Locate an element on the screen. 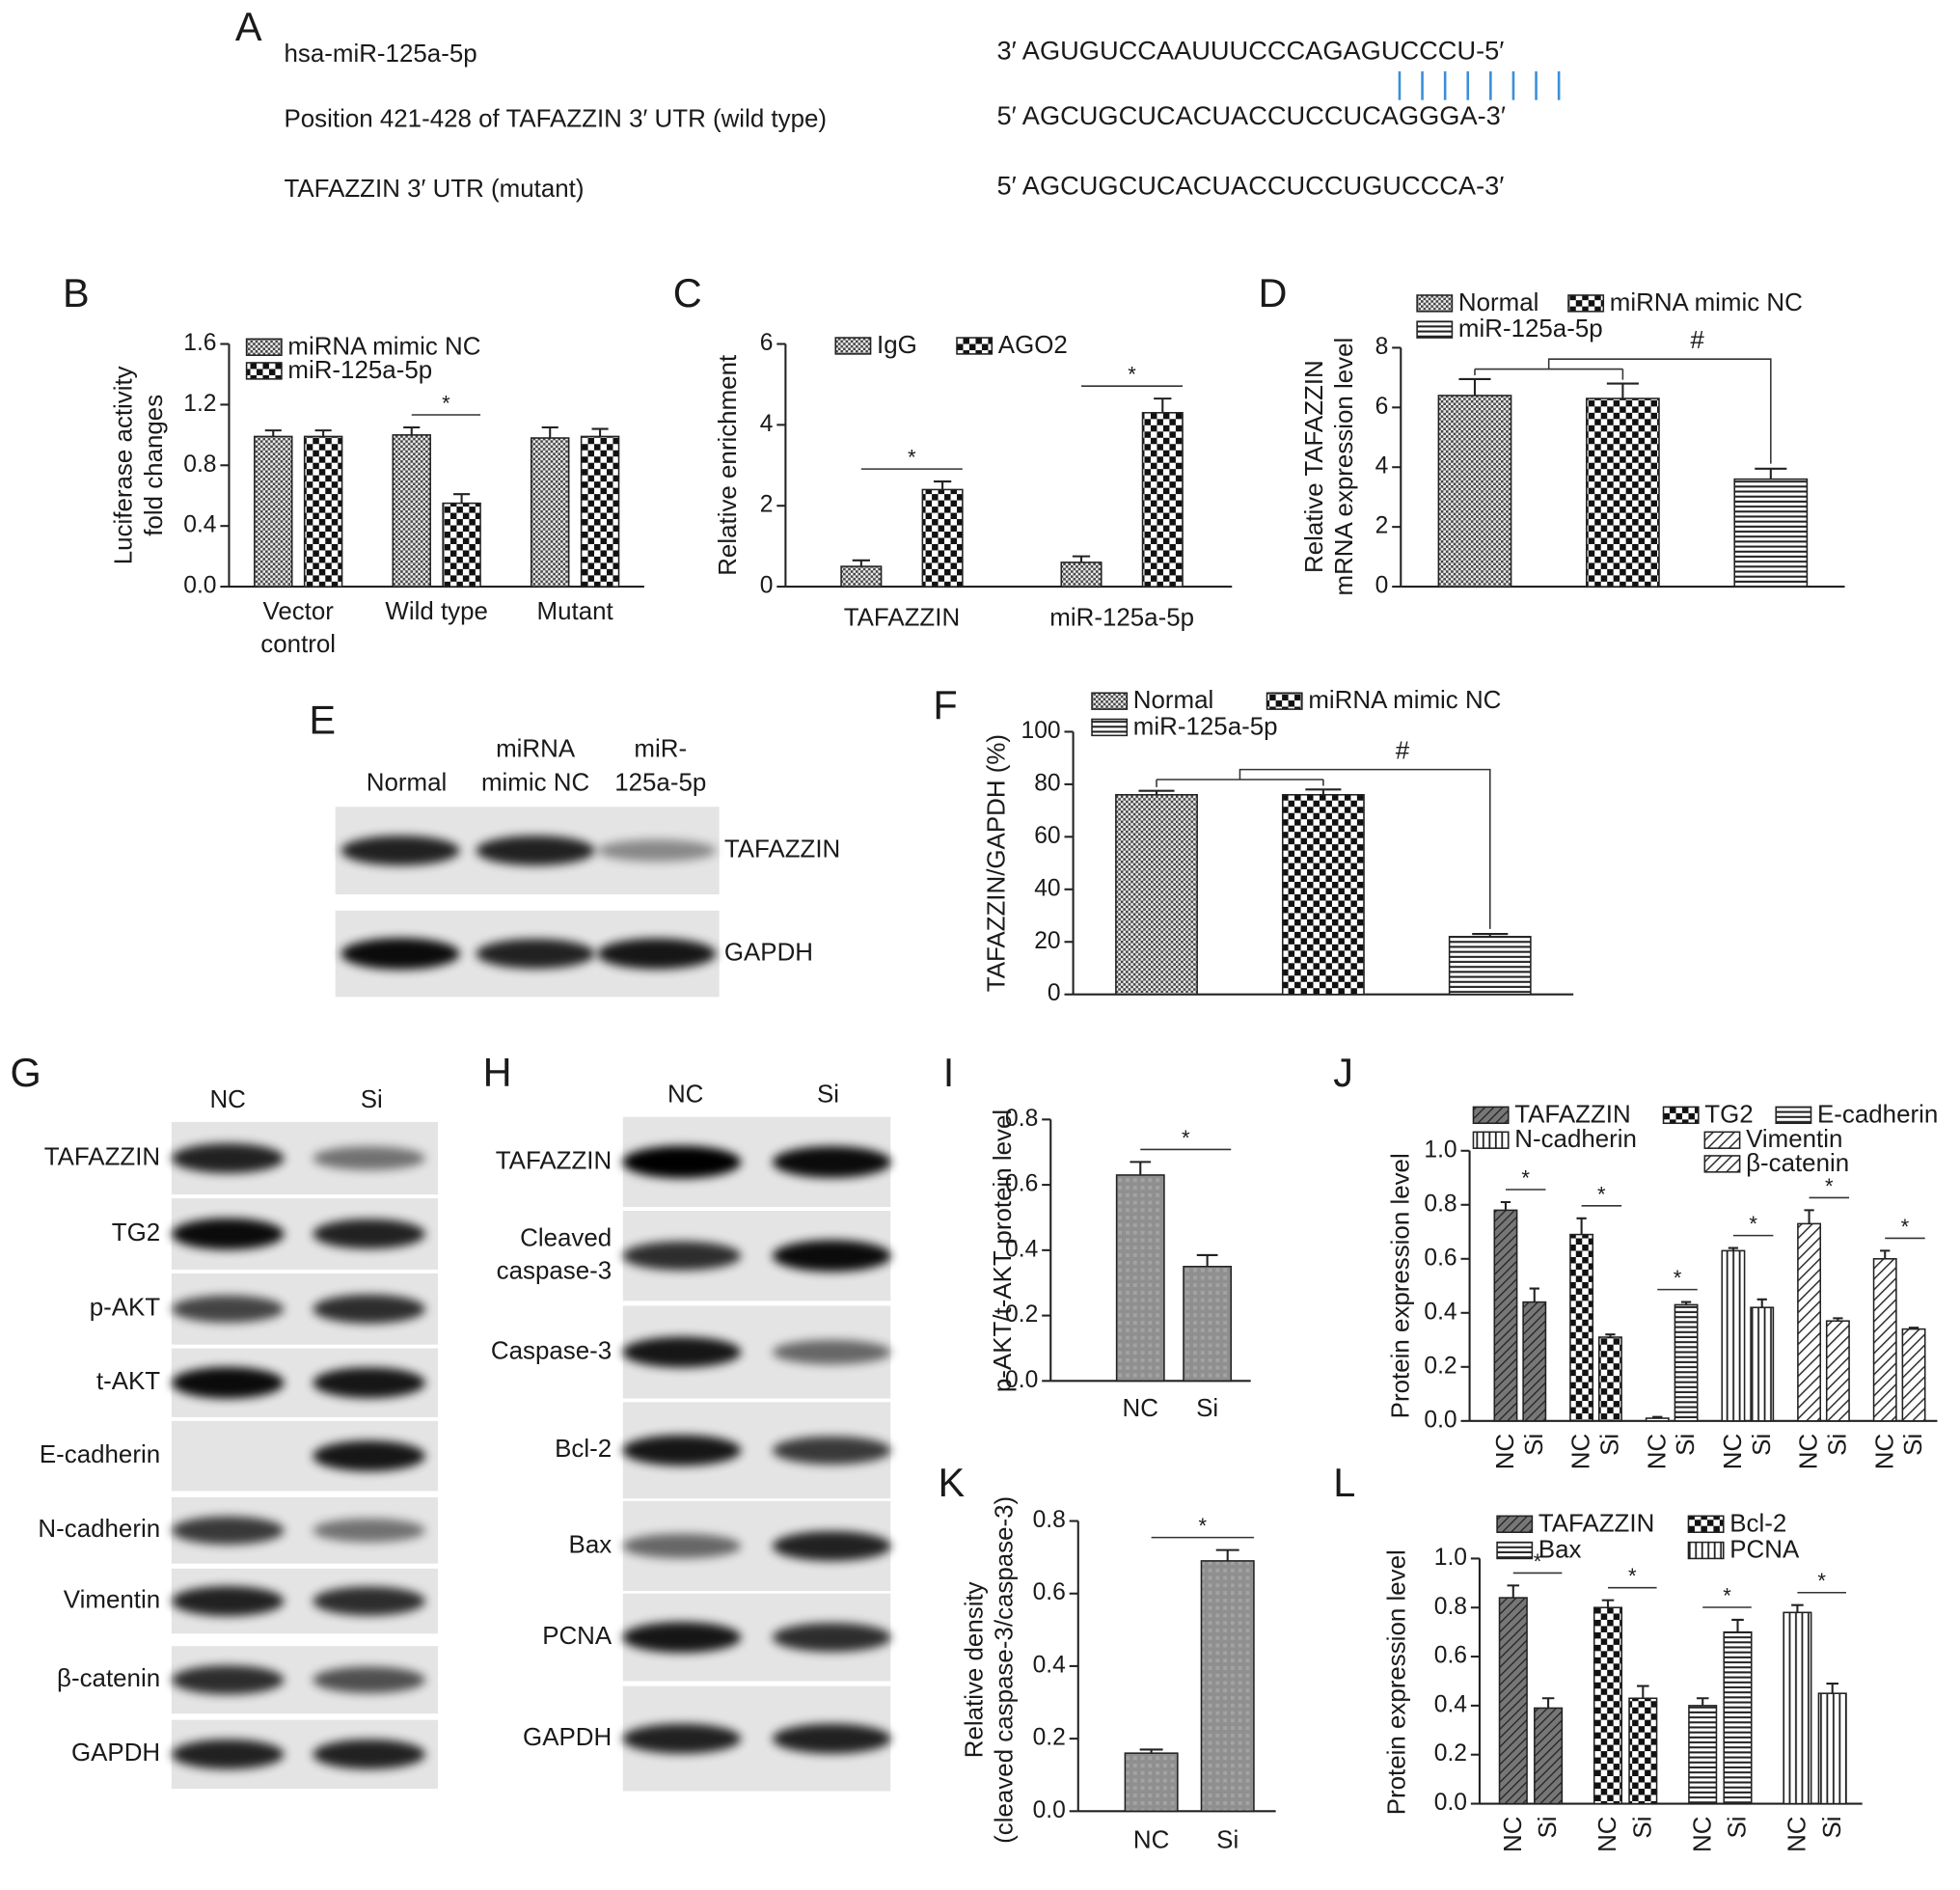 The width and height of the screenshot is (1960, 1890). y-axis-label: (cleaved caspase-3/caspase-3) is located at coordinates (1004, 1670).